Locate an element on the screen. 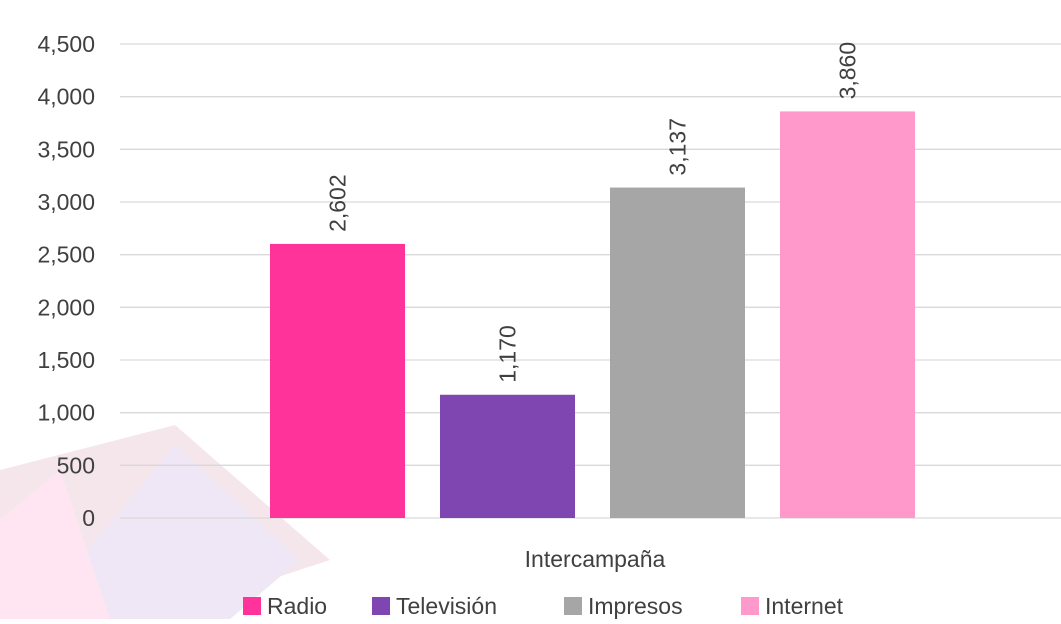 The width and height of the screenshot is (1061, 624). y-tick-label: 3,500 is located at coordinates (66, 149).